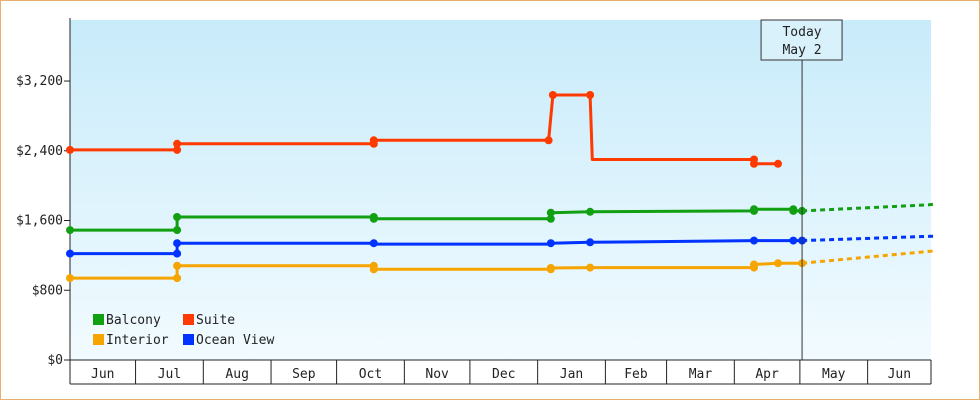  What do you see at coordinates (571, 374) in the screenshot?
I see `x-tick-label: Jan` at bounding box center [571, 374].